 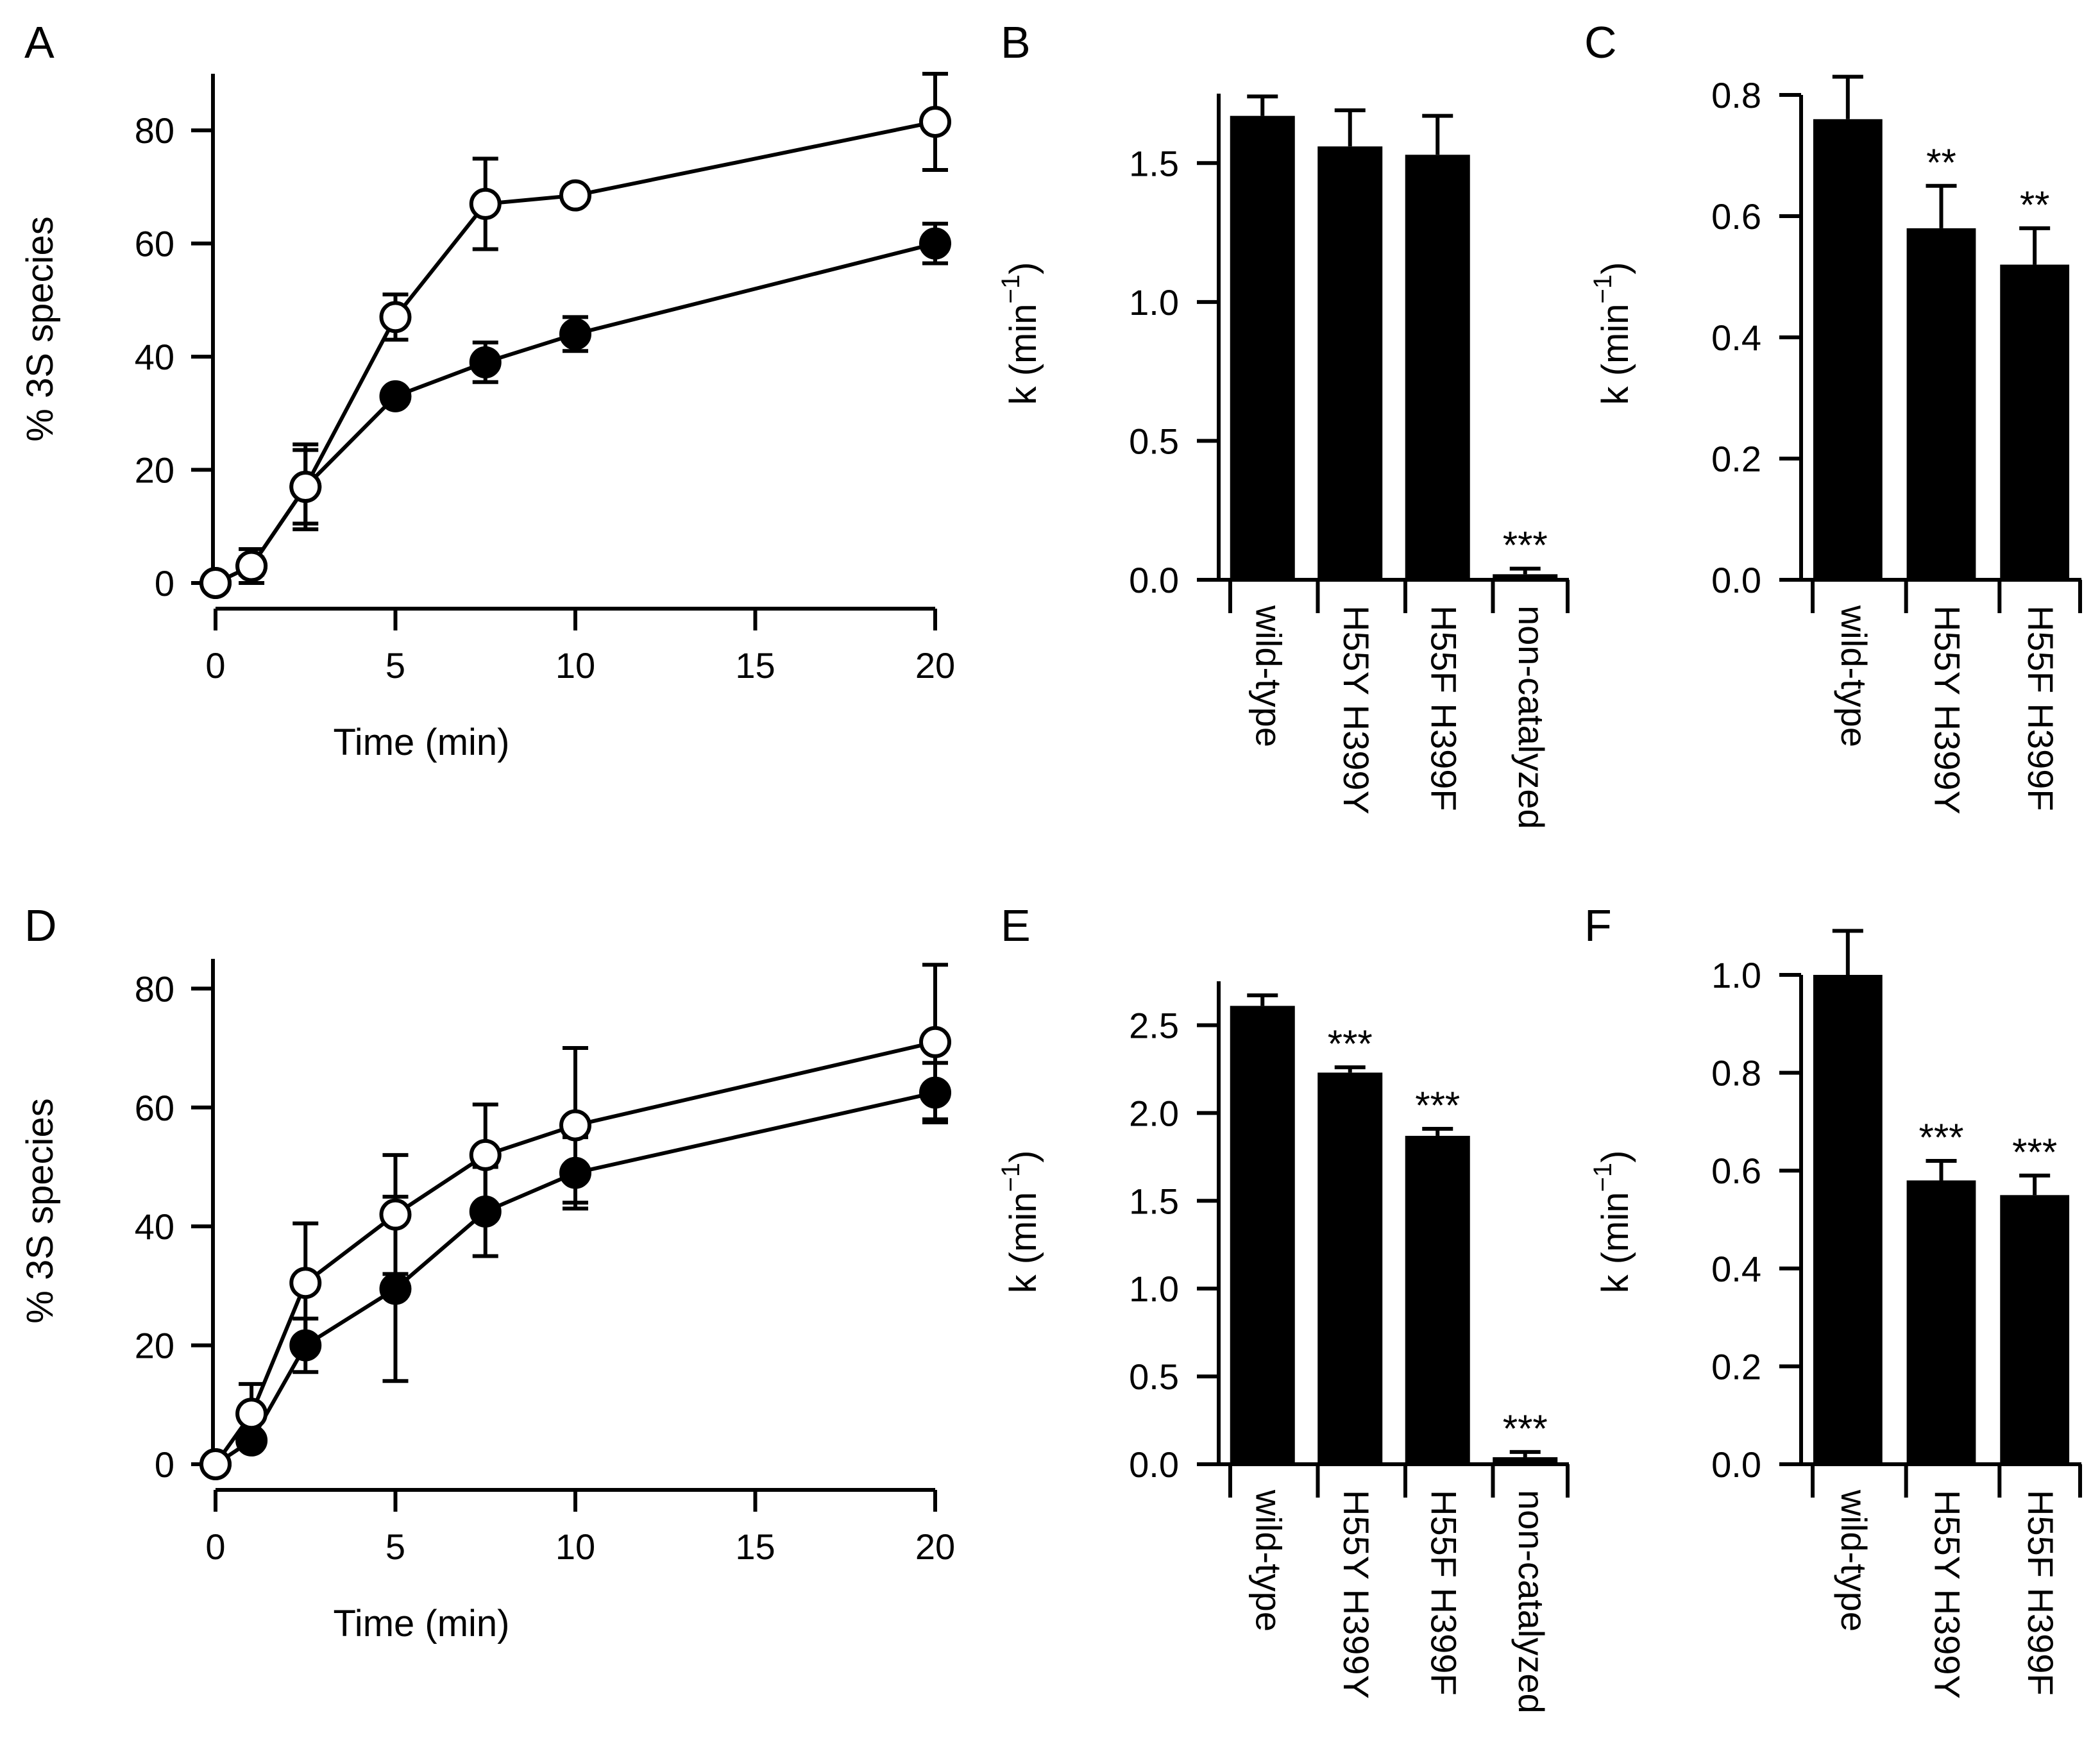 I want to click on panel-letter: C, so click(x=1600, y=42).